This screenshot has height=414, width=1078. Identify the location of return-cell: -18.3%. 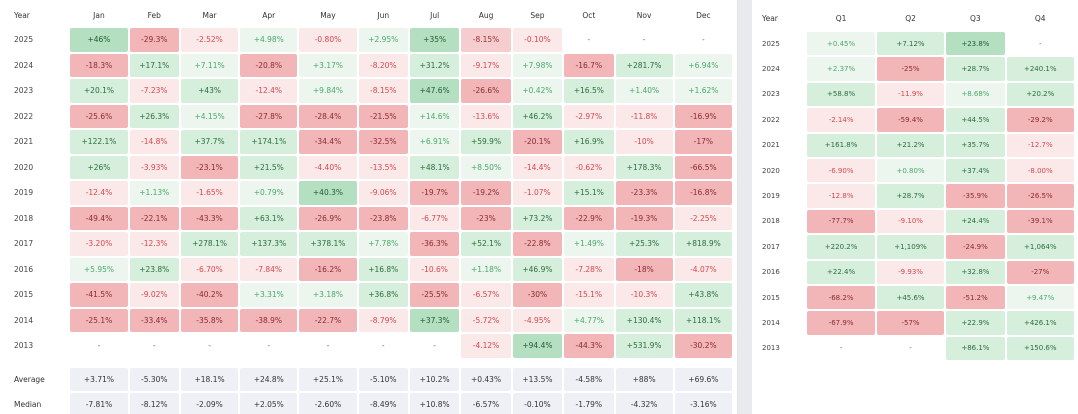
(99, 65).